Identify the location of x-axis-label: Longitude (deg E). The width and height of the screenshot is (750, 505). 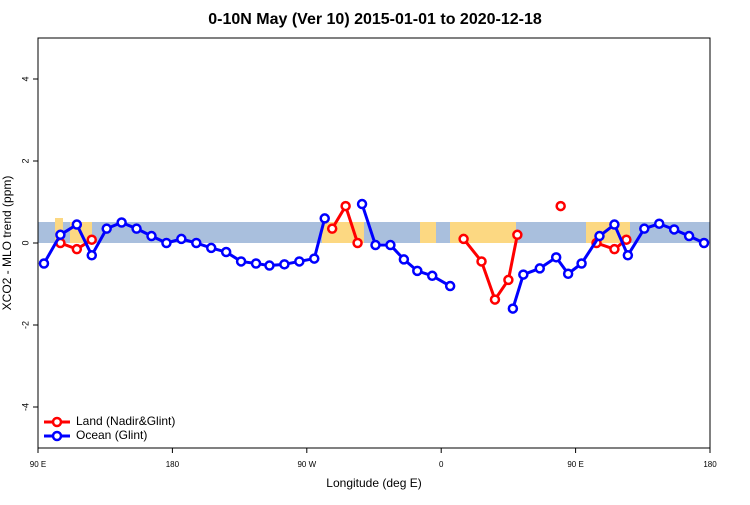
(373, 483).